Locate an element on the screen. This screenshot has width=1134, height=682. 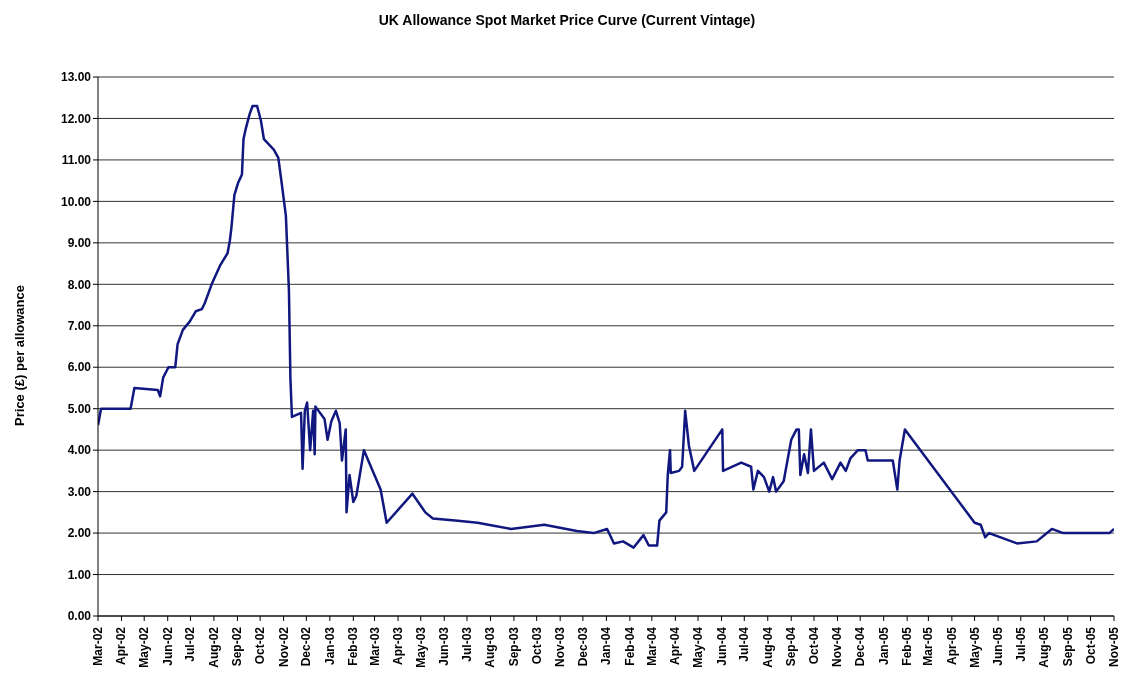
x-tick-label: Jan-03 is located at coordinates (329, 646).